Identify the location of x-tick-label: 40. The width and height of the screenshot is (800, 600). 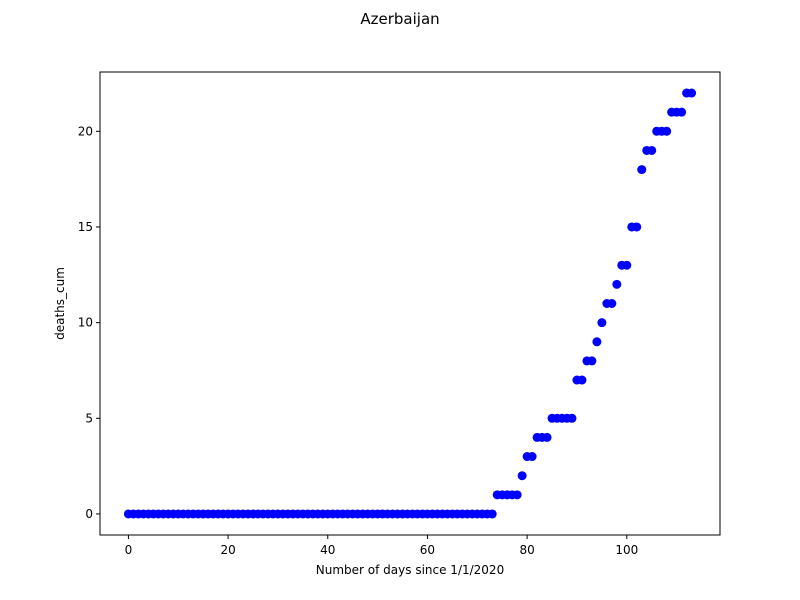
(327, 550).